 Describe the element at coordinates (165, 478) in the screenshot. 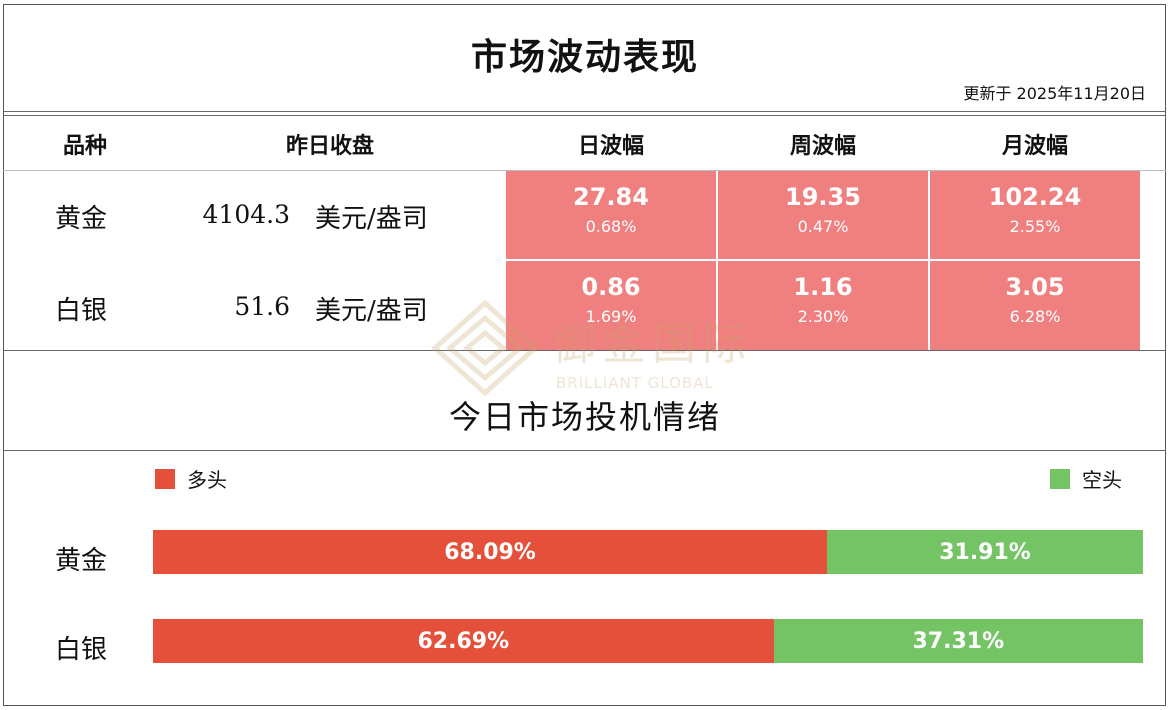

I see `legend-long-swatch` at that location.